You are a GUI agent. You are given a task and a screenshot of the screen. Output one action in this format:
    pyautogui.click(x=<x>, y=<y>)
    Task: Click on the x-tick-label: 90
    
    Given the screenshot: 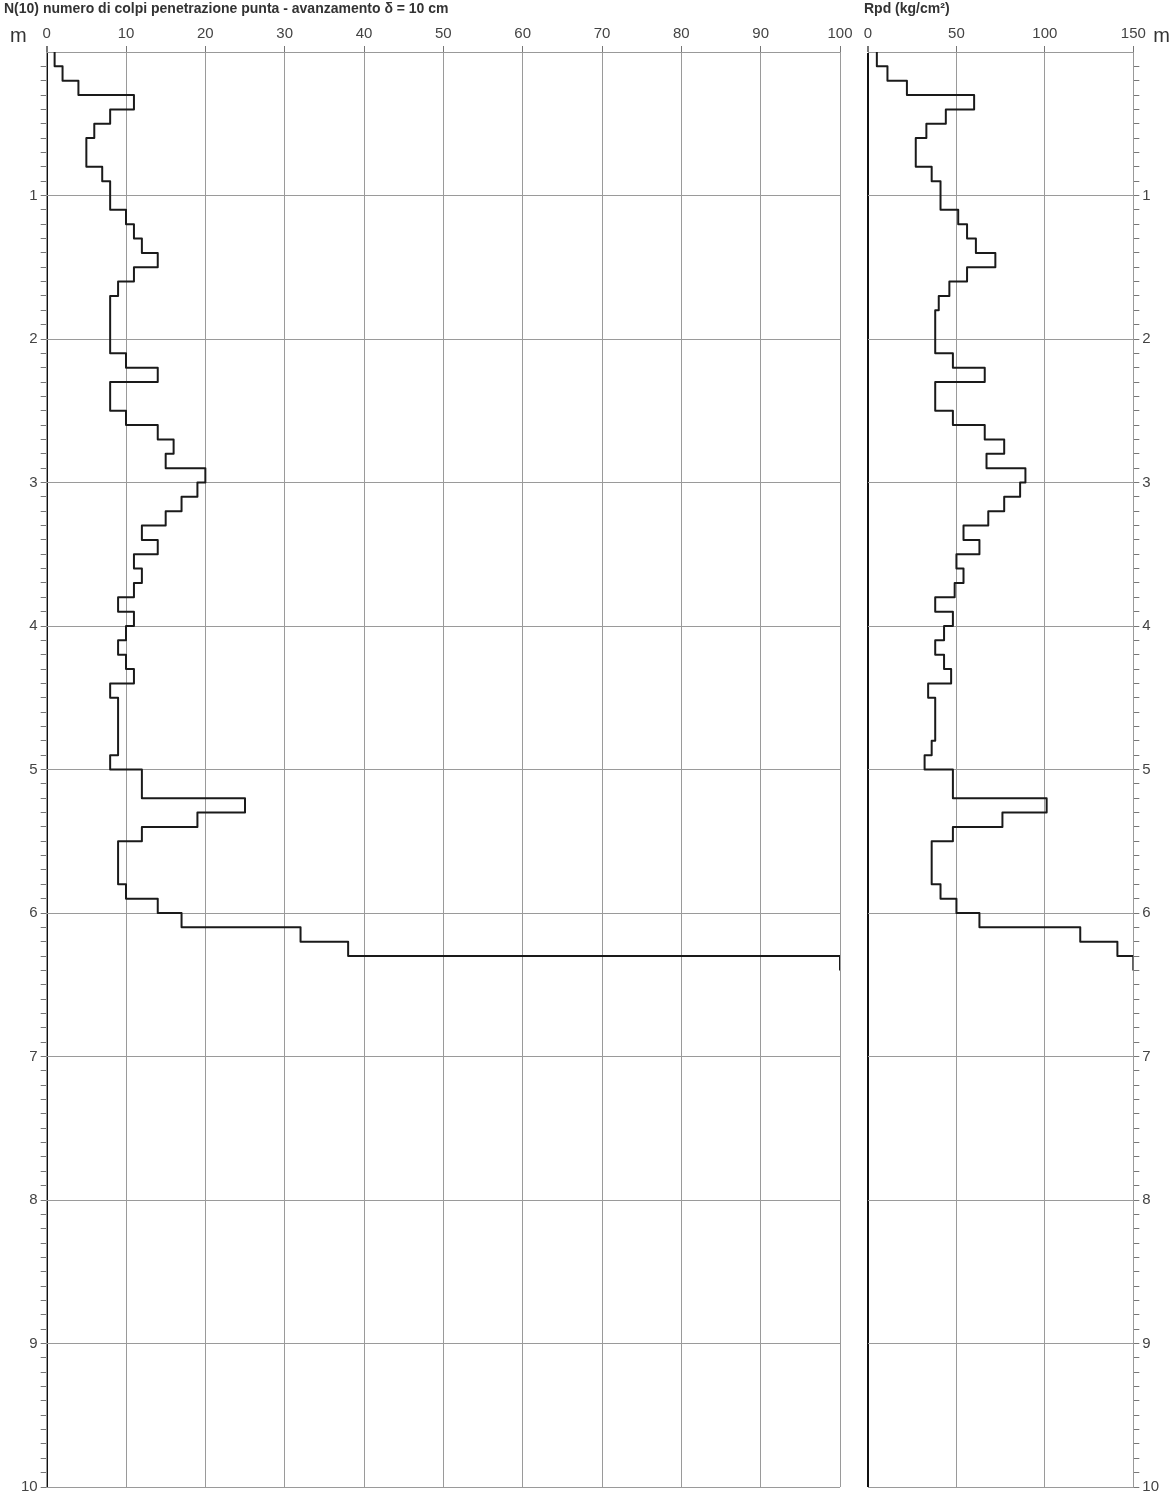 What is the action you would take?
    pyautogui.click(x=761, y=33)
    